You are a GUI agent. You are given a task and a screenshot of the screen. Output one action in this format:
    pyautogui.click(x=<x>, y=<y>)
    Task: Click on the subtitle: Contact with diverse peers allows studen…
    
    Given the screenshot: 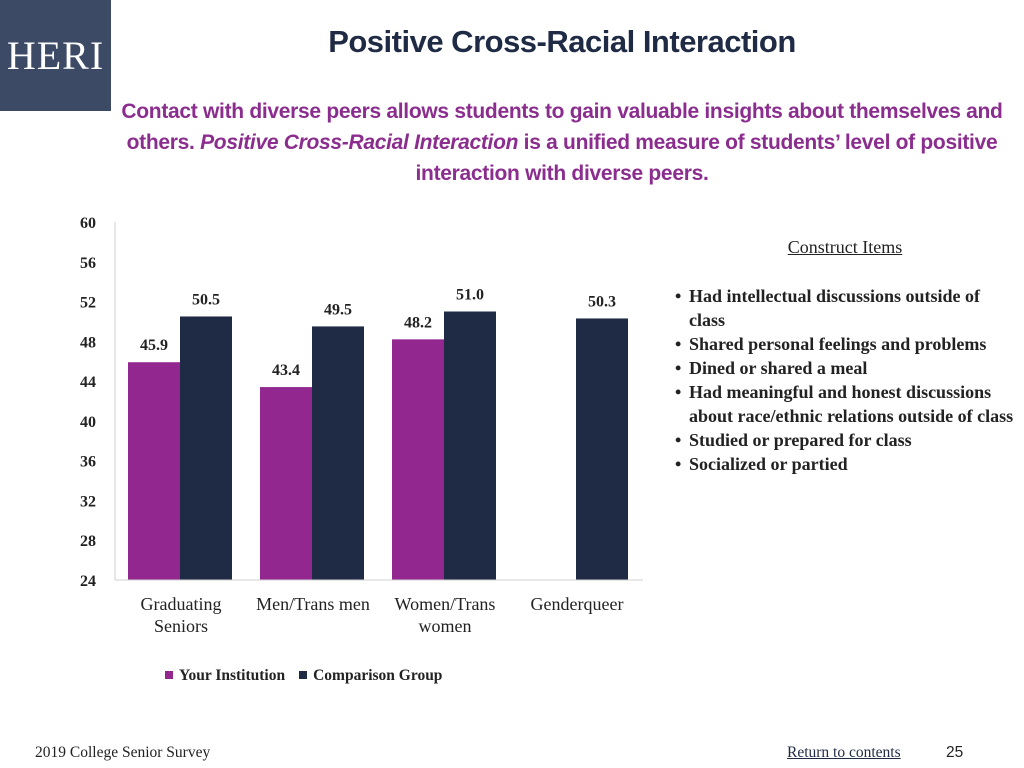 What is the action you would take?
    pyautogui.click(x=562, y=142)
    